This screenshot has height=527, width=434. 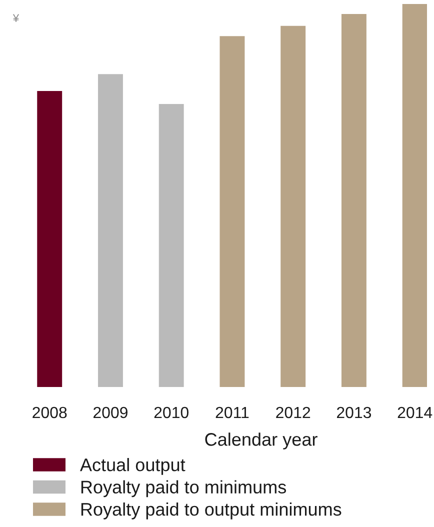 I want to click on x-tick-label: 2013, so click(x=354, y=412).